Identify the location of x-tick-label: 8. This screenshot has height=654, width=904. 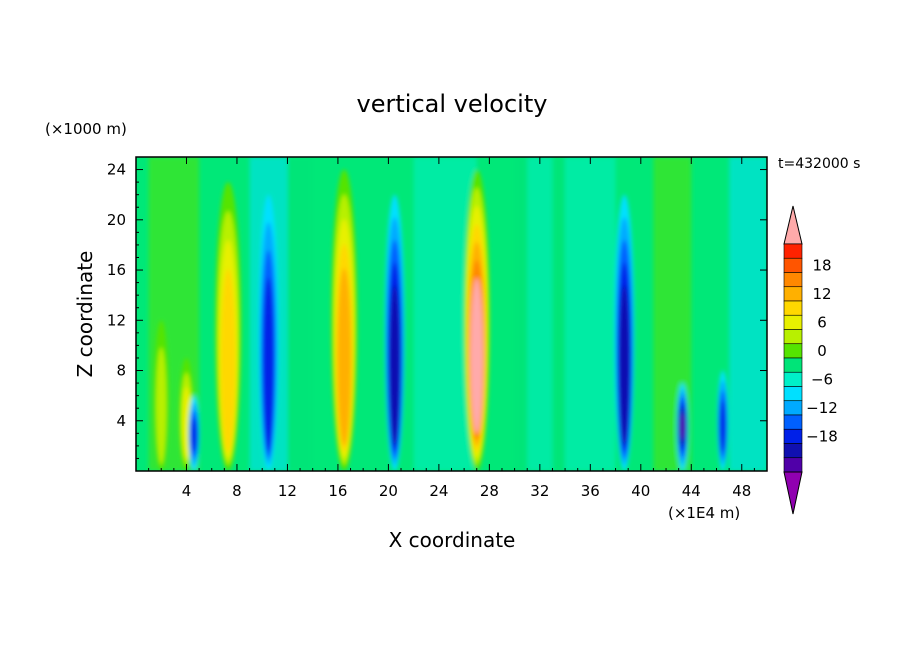
(237, 491).